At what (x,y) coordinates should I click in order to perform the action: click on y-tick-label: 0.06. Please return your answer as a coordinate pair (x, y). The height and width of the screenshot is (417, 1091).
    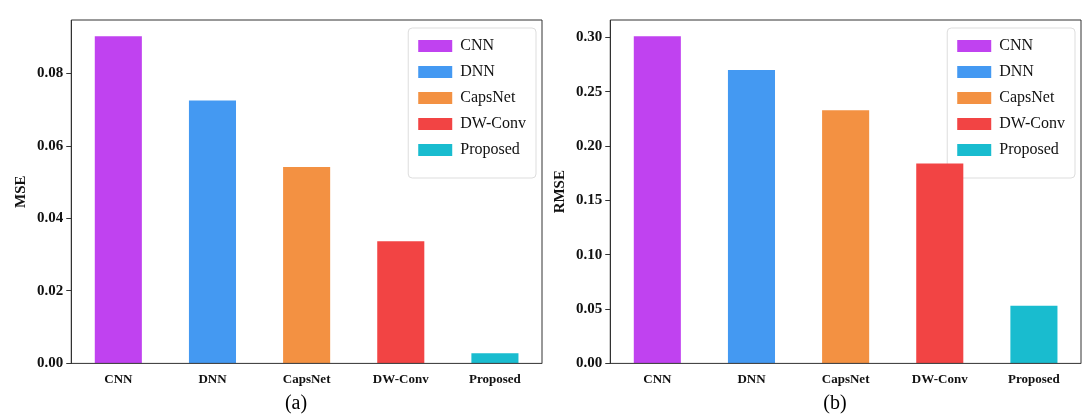
    Looking at the image, I should click on (50, 144).